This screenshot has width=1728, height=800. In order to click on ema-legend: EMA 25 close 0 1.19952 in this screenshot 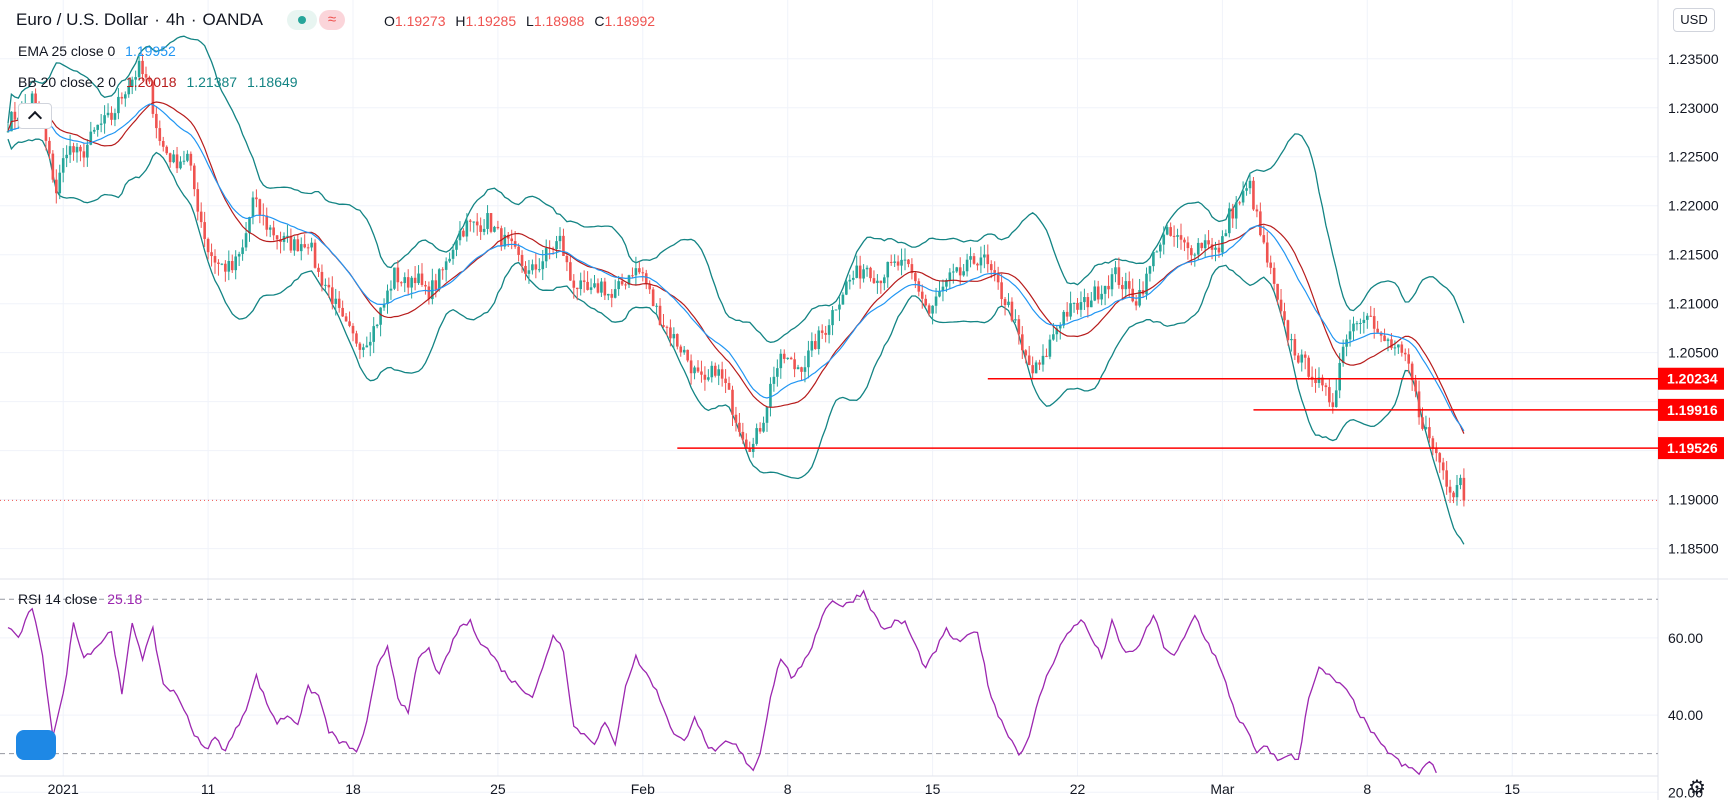, I will do `click(97, 51)`.